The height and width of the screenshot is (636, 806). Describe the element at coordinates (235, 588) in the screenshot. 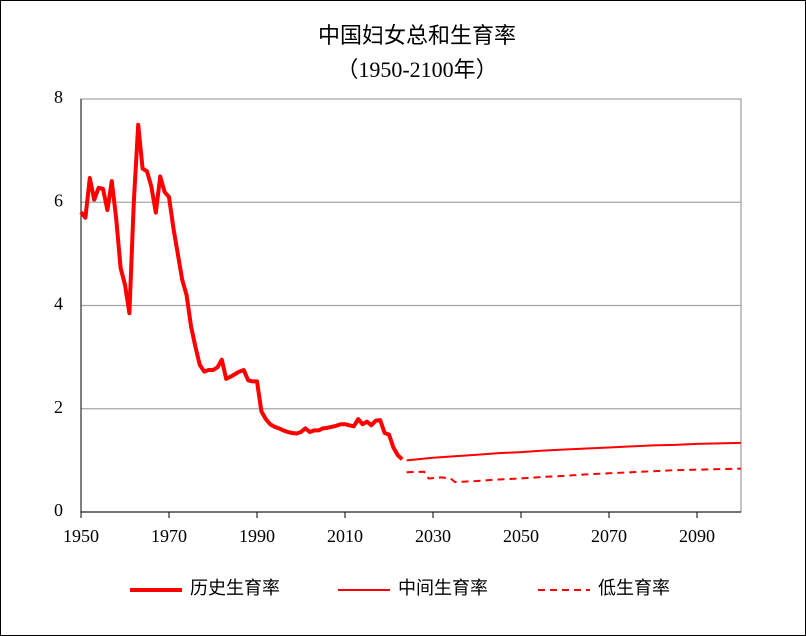

I see `legend-label: 历史生育率` at that location.